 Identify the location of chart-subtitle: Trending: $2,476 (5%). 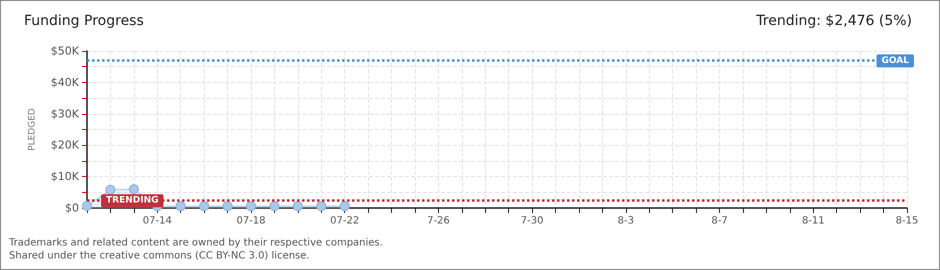
(833, 21).